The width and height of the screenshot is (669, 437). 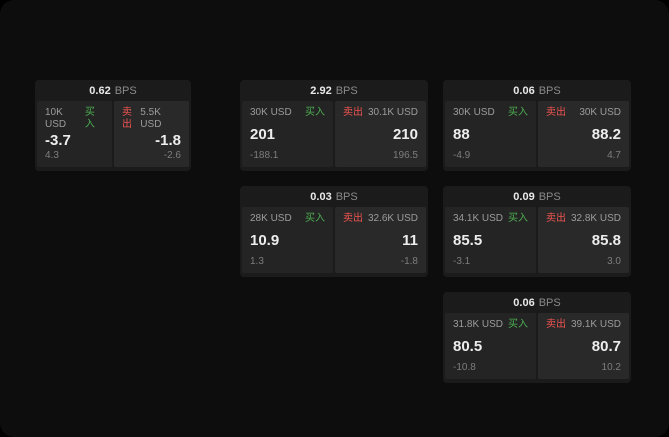 What do you see at coordinates (58, 140) in the screenshot?
I see `buy-price: -3.7` at bounding box center [58, 140].